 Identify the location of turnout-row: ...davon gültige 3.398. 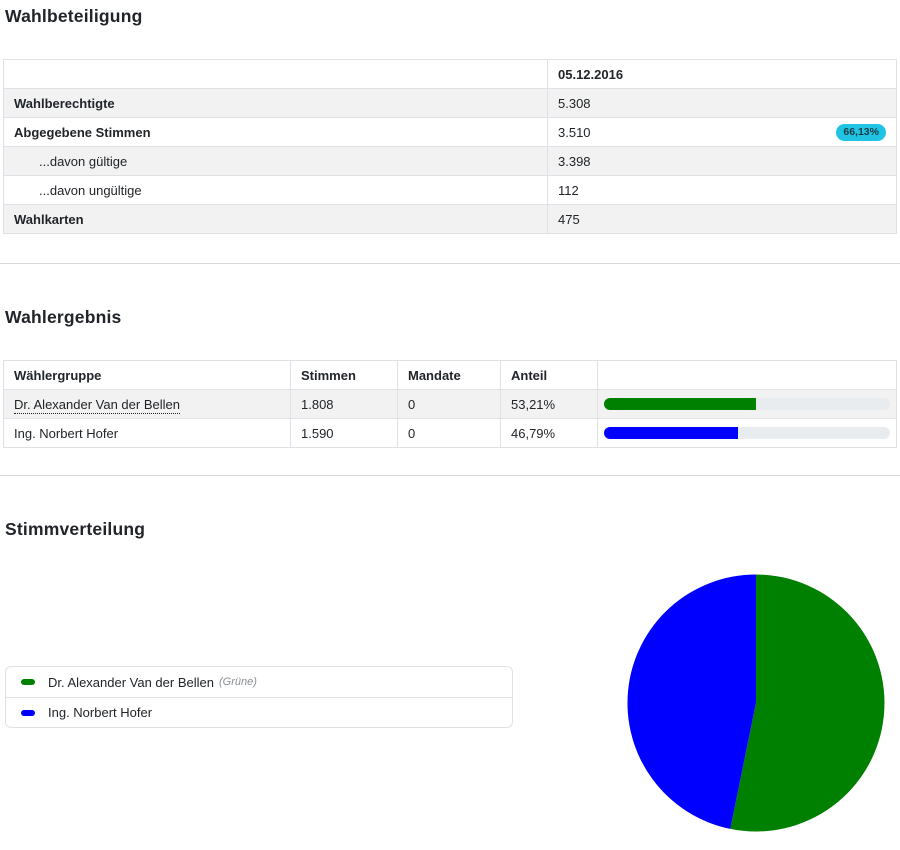
(450, 161).